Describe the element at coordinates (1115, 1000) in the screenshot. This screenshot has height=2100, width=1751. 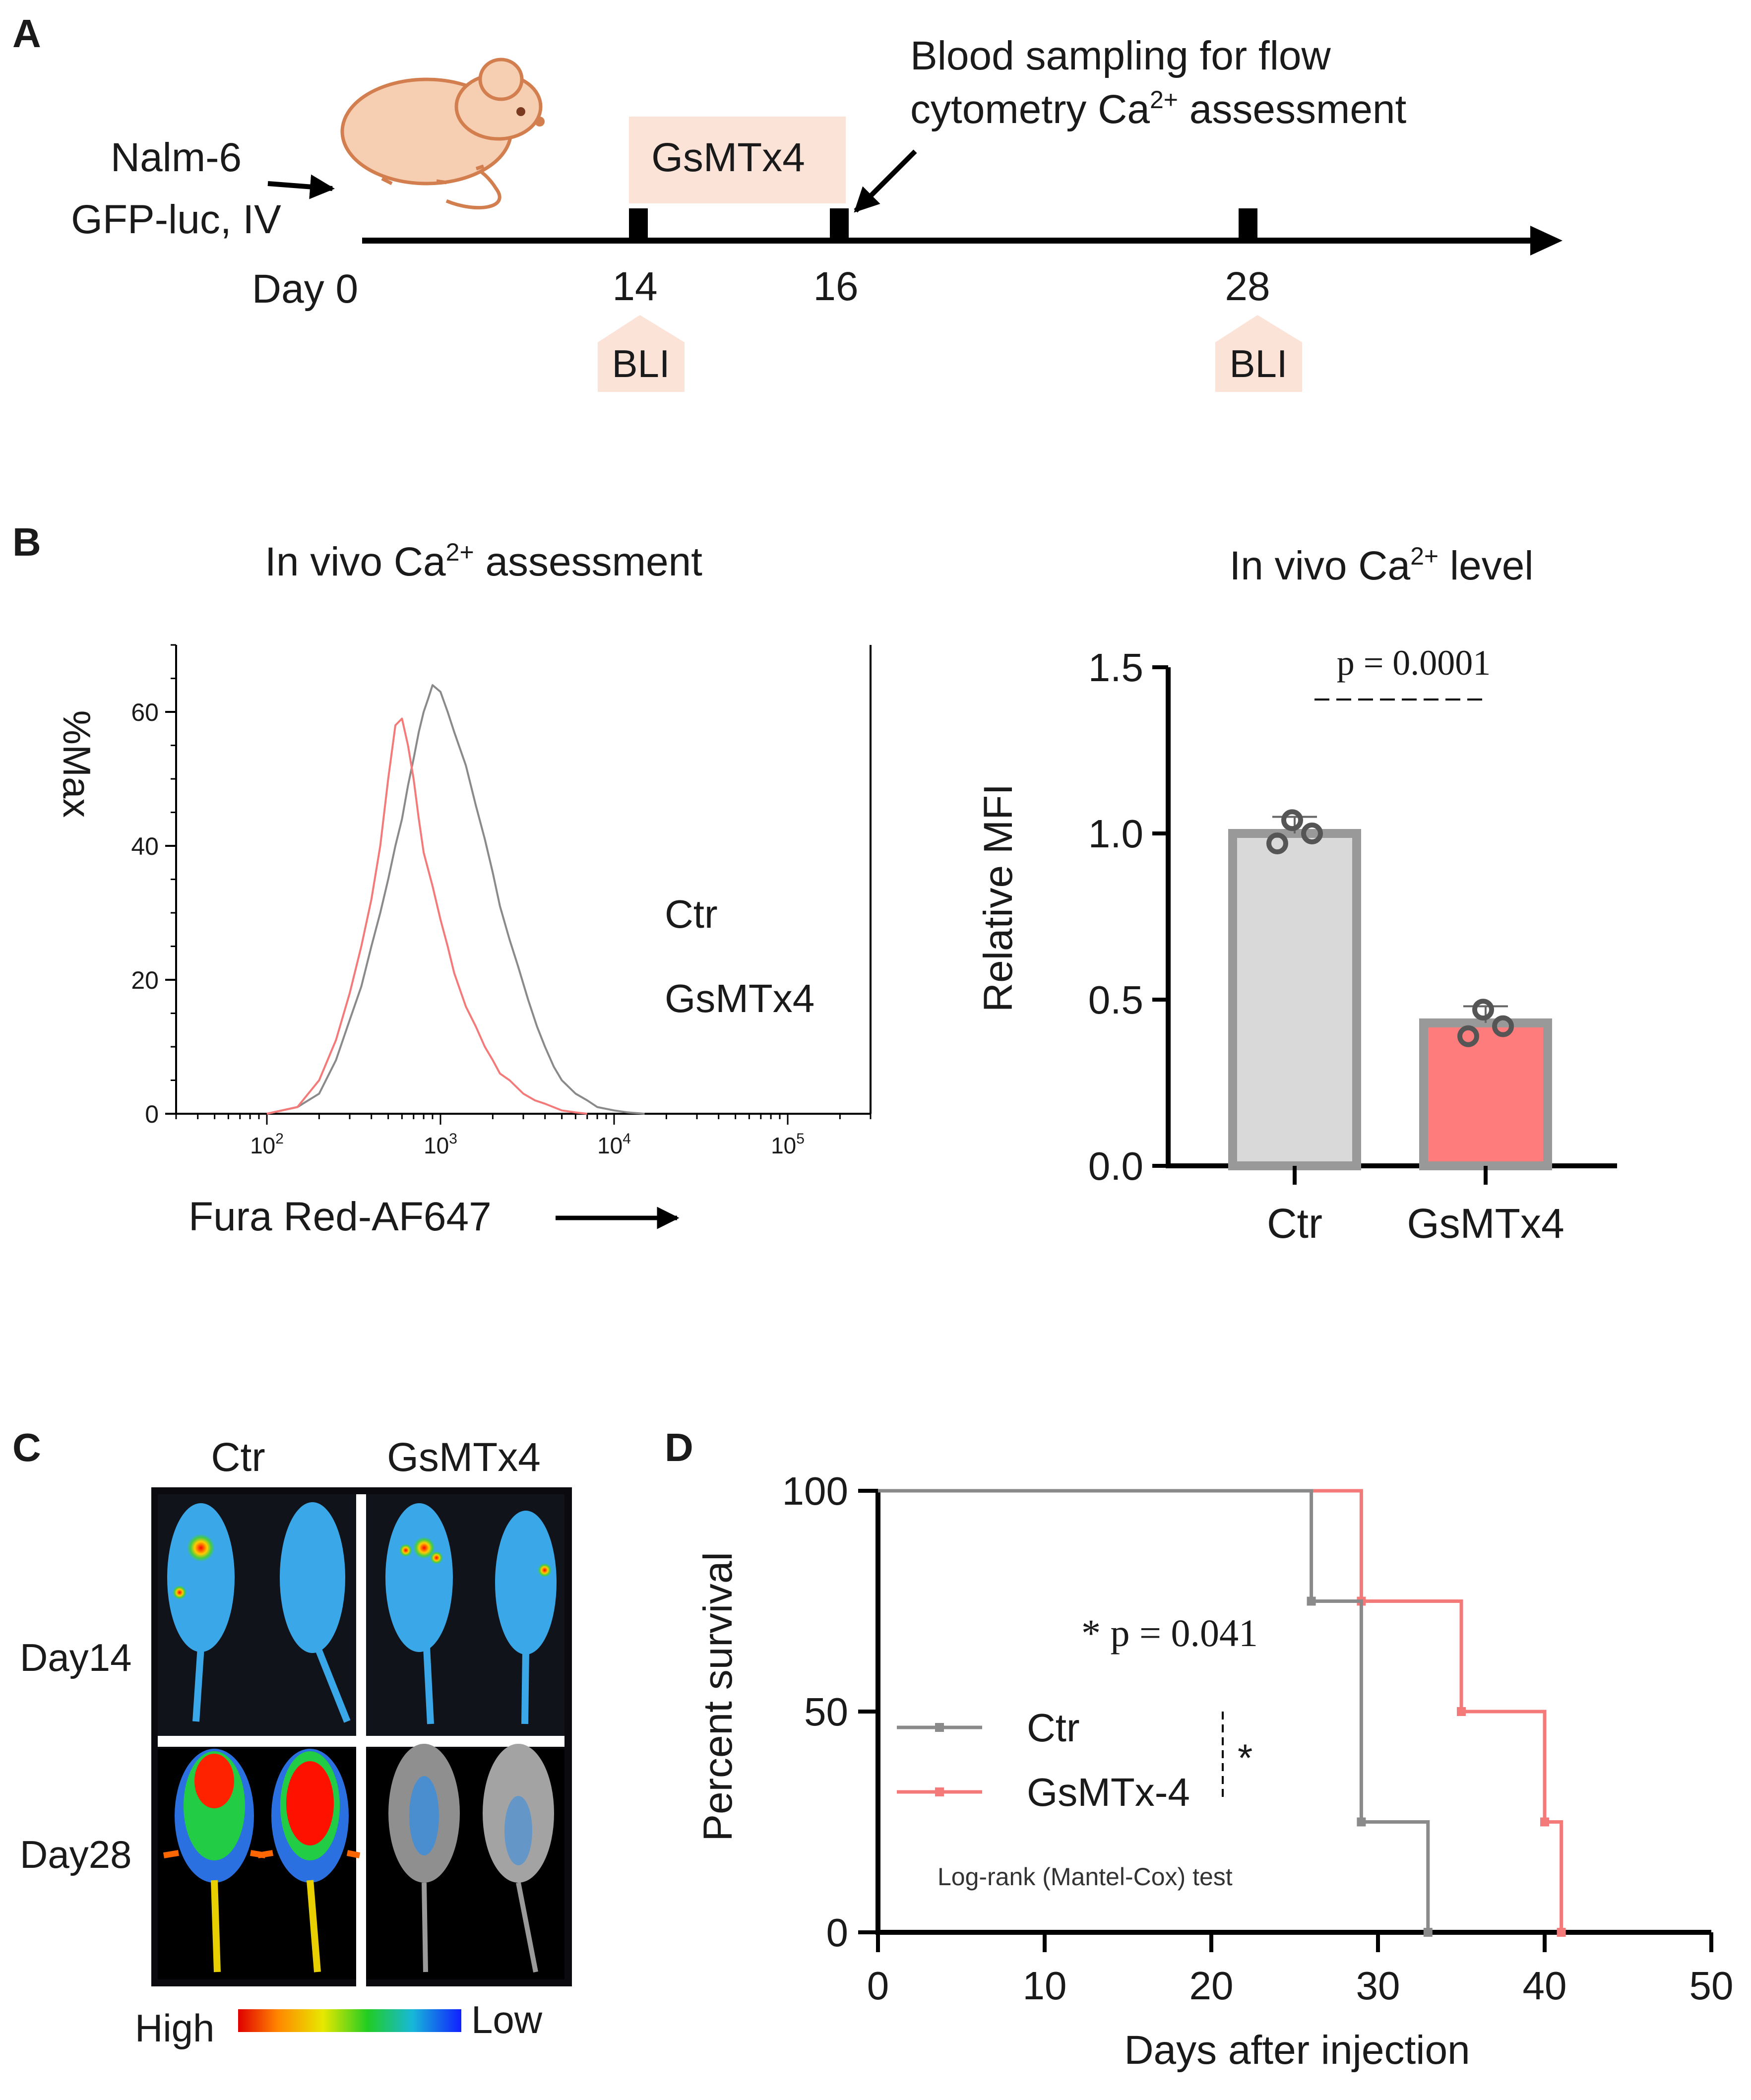
I see `bar-chart-y-tick-label: 0.5` at that location.